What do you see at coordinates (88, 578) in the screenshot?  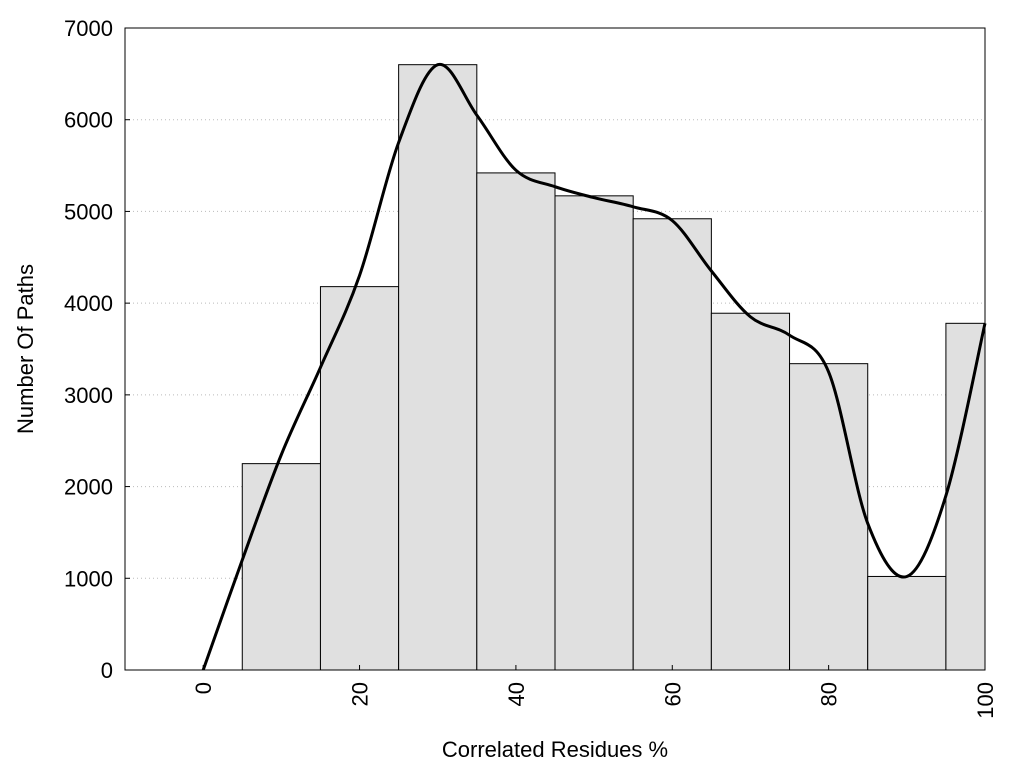 I see `y-tick-label: 1000` at bounding box center [88, 578].